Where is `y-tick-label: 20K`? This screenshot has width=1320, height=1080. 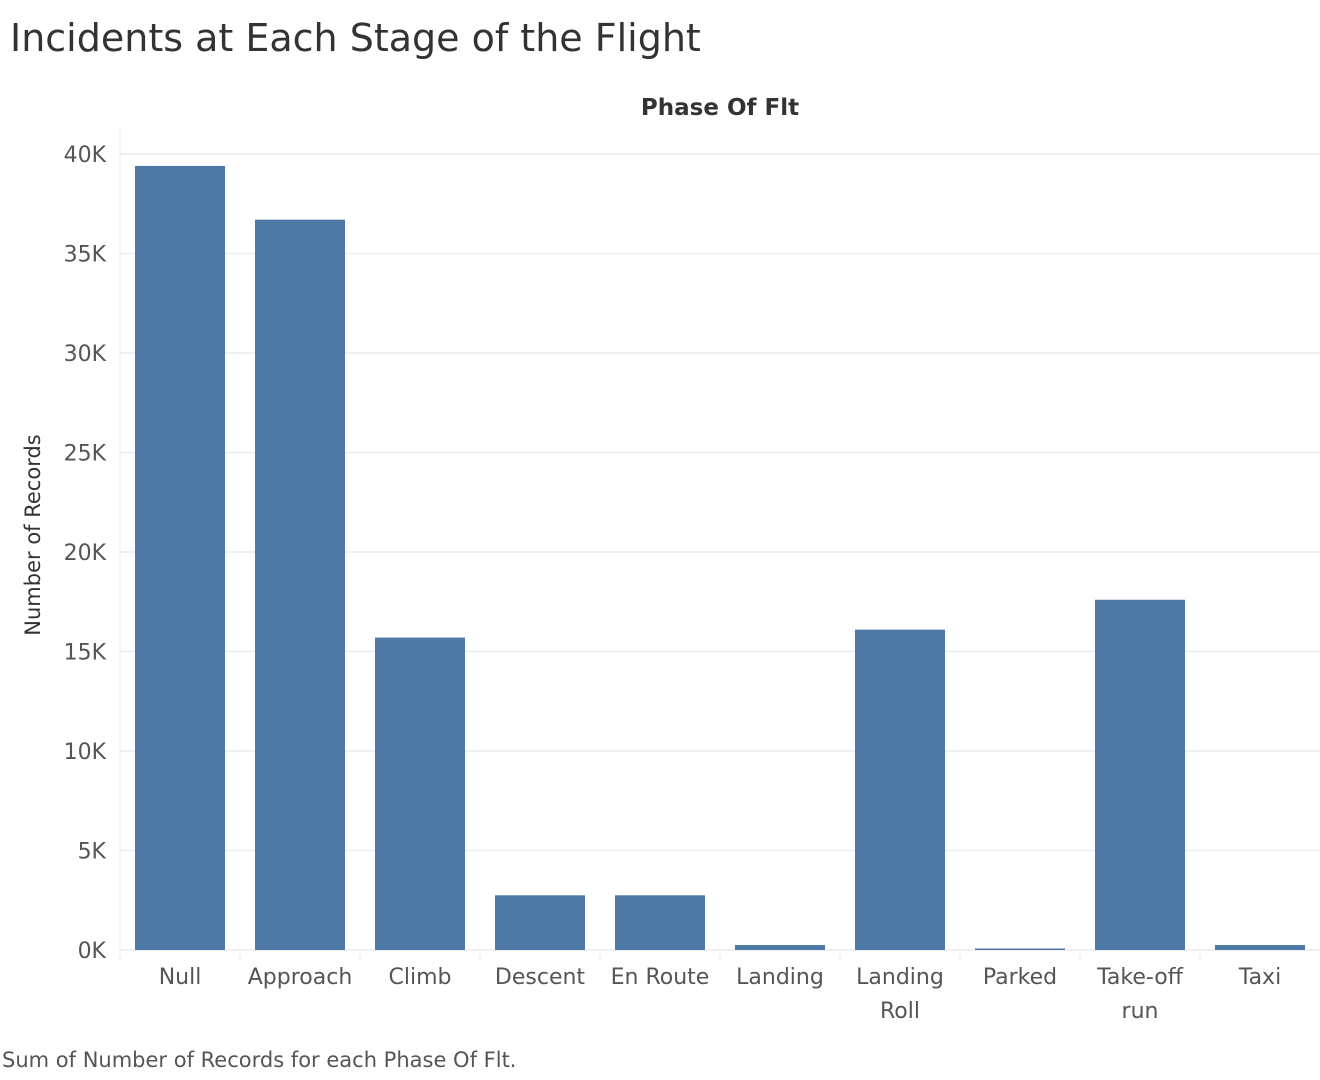 y-tick-label: 20K is located at coordinates (85, 553).